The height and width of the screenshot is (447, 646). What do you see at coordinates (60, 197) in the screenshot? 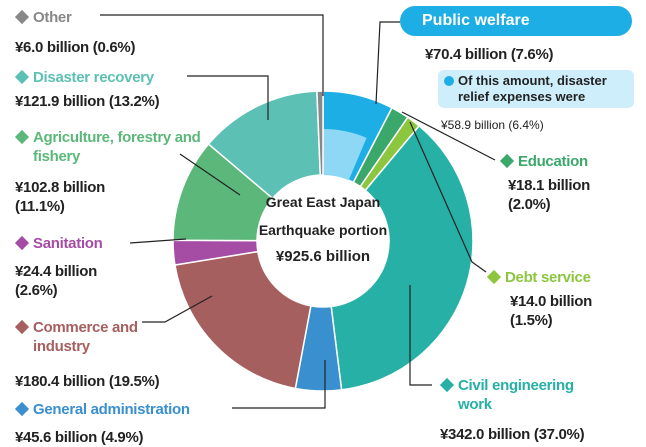
I see `value-label: ¥102.8 billion (11.1%)` at bounding box center [60, 197].